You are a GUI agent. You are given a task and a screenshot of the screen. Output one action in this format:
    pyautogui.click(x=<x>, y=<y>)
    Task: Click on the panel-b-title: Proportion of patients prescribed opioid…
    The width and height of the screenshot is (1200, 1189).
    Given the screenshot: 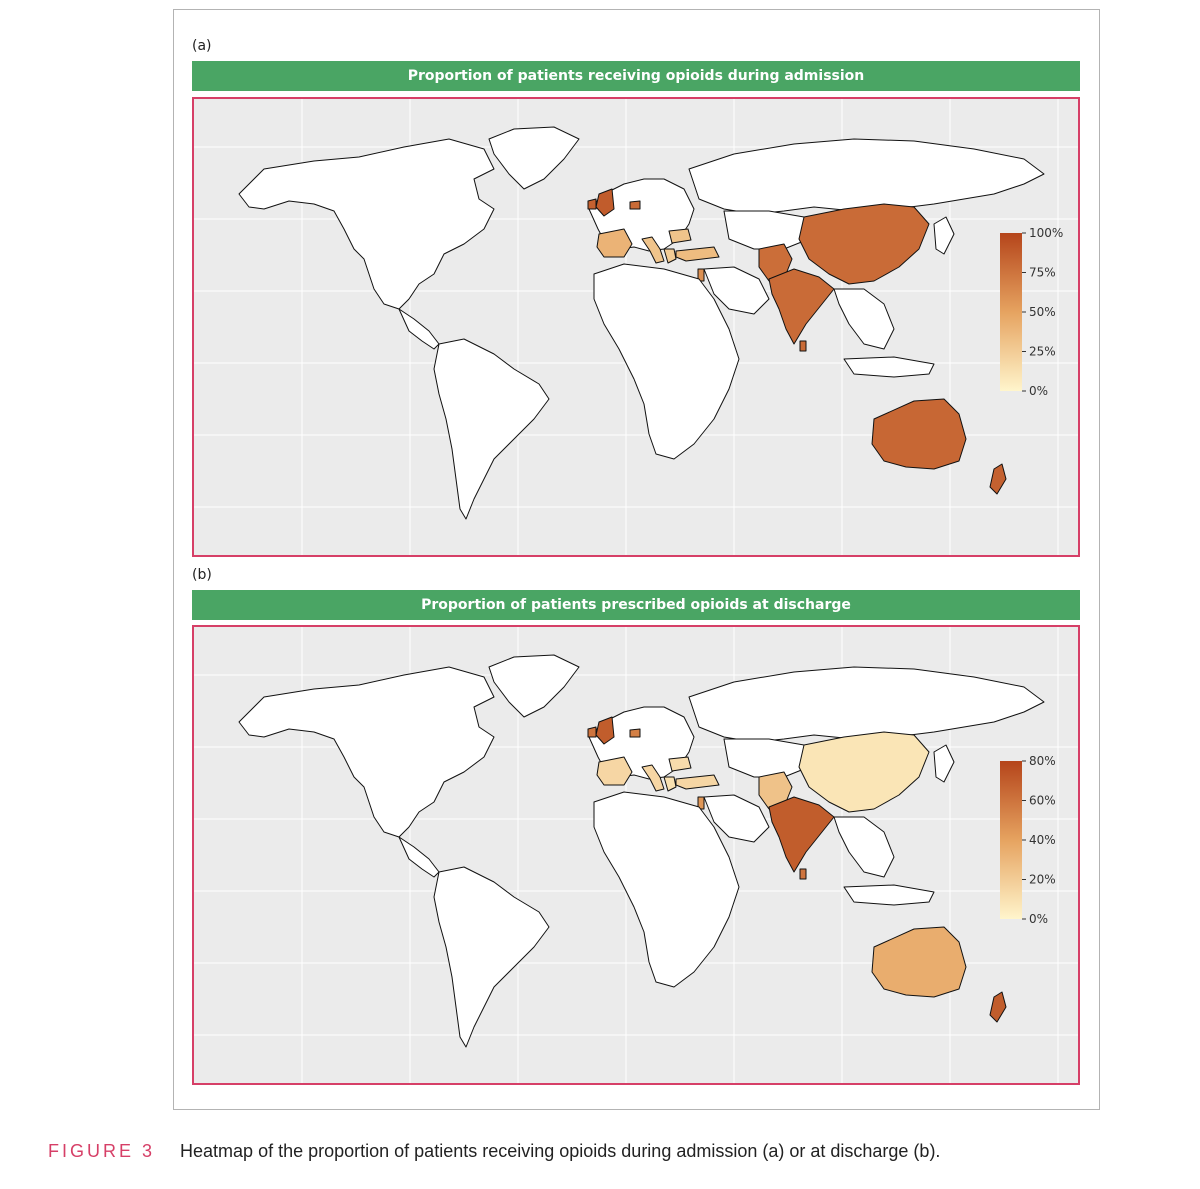 What is the action you would take?
    pyautogui.click(x=636, y=605)
    